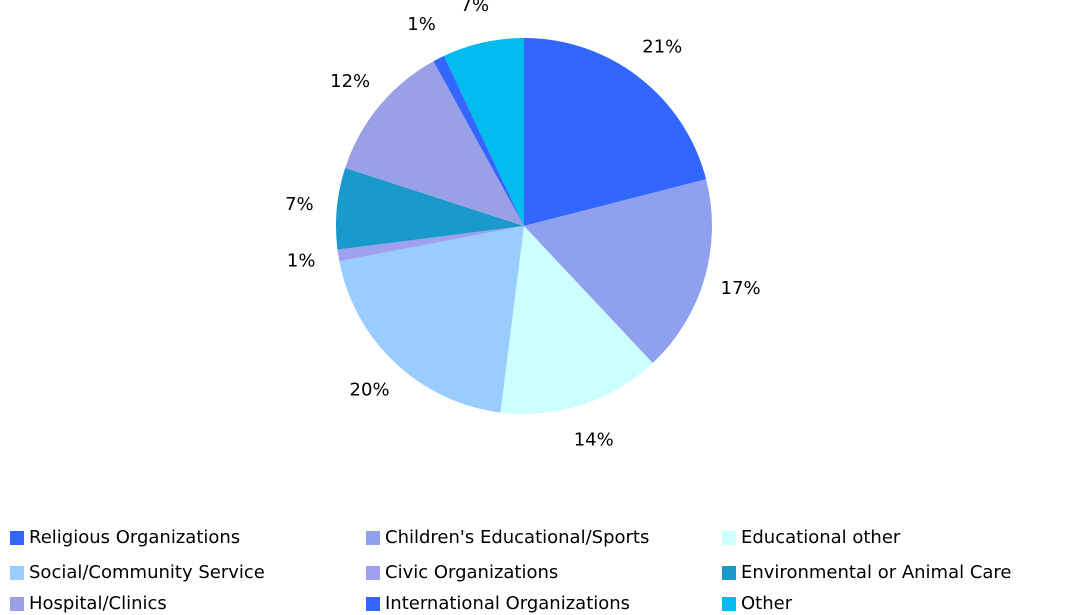 This screenshot has height=615, width=1068. What do you see at coordinates (370, 389) in the screenshot?
I see `slice-label: 20%` at bounding box center [370, 389].